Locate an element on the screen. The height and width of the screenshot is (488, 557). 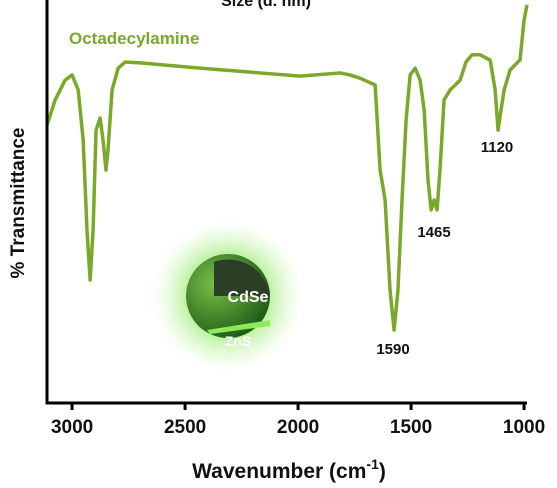
x-axis-label-sup: -1 is located at coordinates (372, 464).